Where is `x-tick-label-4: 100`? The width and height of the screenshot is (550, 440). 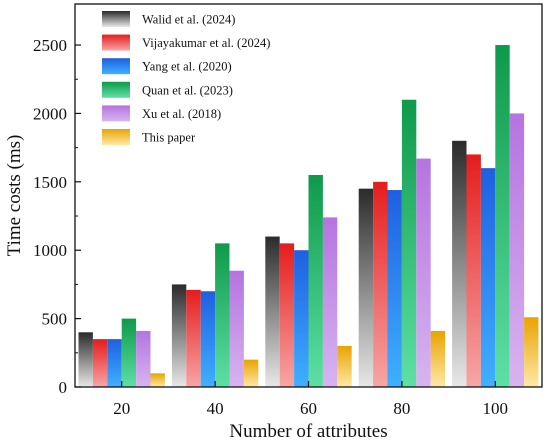 x-tick-label-4: 100 is located at coordinates (496, 408).